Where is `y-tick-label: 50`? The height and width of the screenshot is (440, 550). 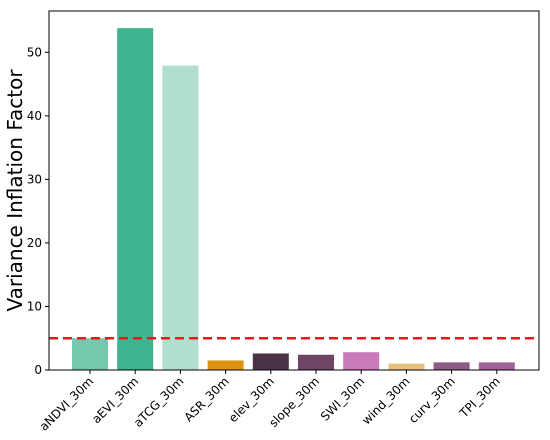
y-tick-label: 50 is located at coordinates (34, 52).